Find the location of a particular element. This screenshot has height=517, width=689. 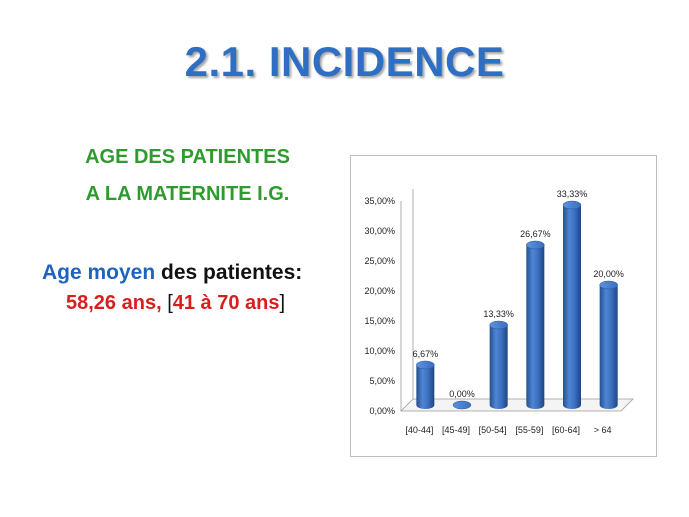

y-tick-label: 5,00% is located at coordinates (382, 381).